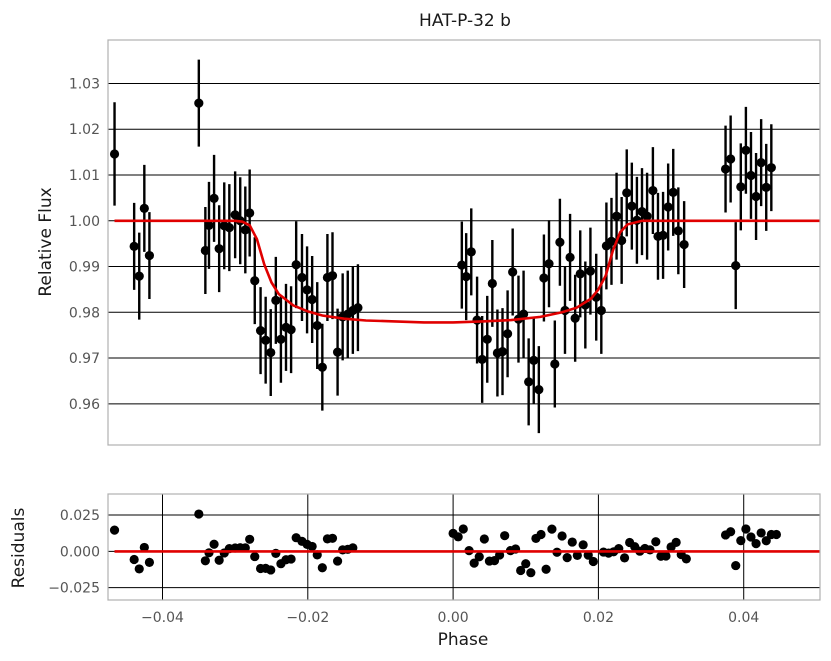 The width and height of the screenshot is (831, 661). What do you see at coordinates (74, 589) in the screenshot?
I see `y-tick-label: −0.025` at bounding box center [74, 589].